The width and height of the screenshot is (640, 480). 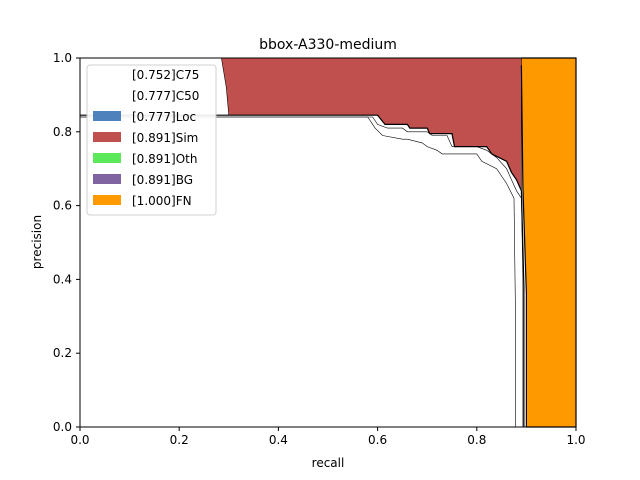 What do you see at coordinates (62, 279) in the screenshot?
I see `y-tick-label: 0.4` at bounding box center [62, 279].